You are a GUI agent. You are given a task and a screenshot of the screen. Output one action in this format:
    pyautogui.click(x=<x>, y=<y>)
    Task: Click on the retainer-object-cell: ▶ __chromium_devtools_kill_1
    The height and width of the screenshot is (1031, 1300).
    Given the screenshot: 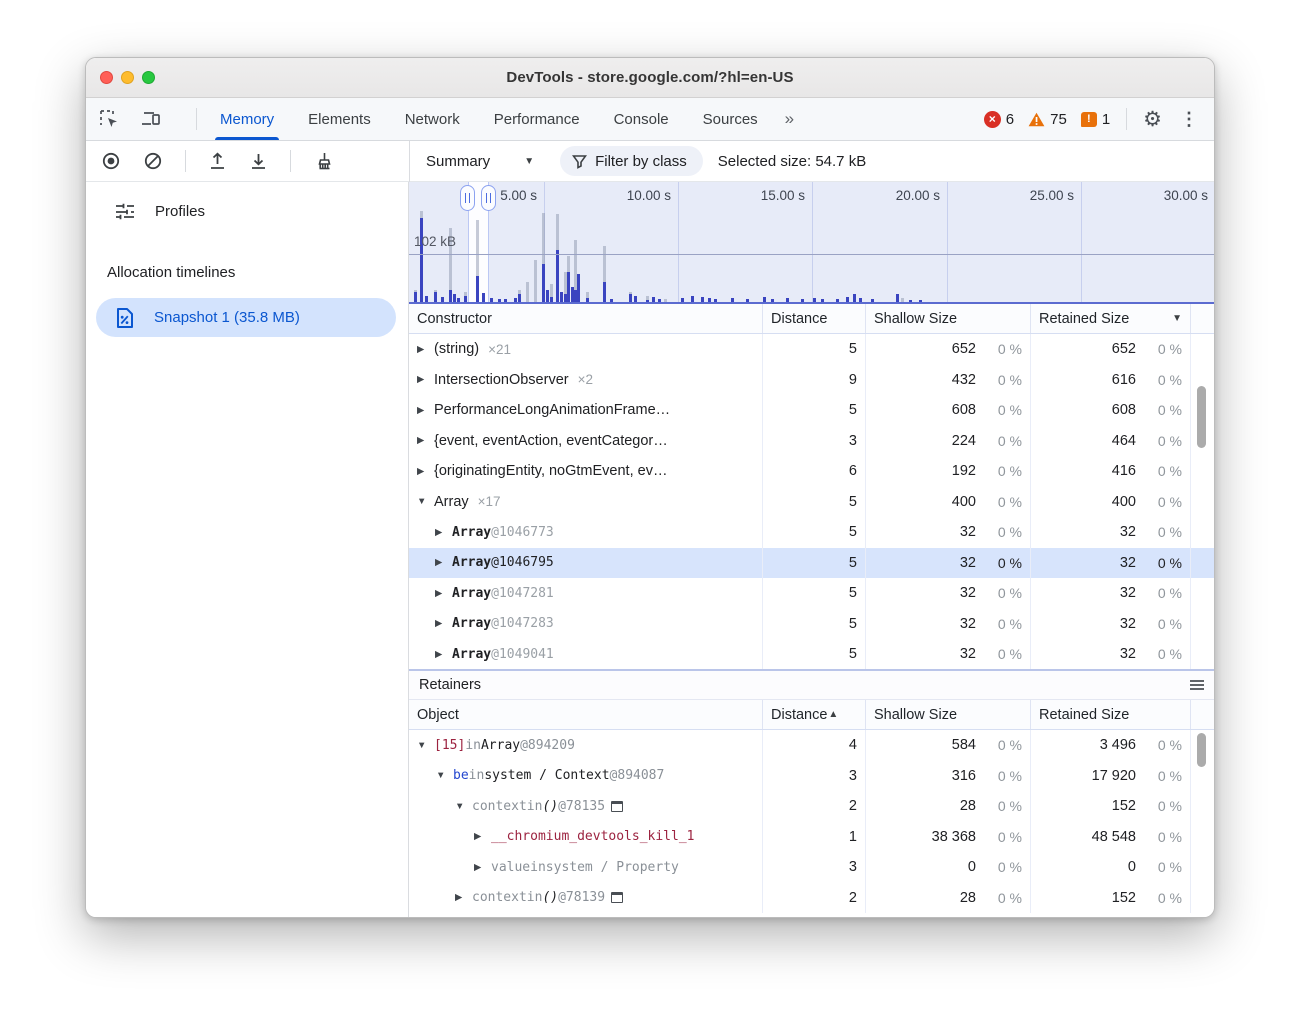 What is the action you would take?
    pyautogui.click(x=586, y=836)
    